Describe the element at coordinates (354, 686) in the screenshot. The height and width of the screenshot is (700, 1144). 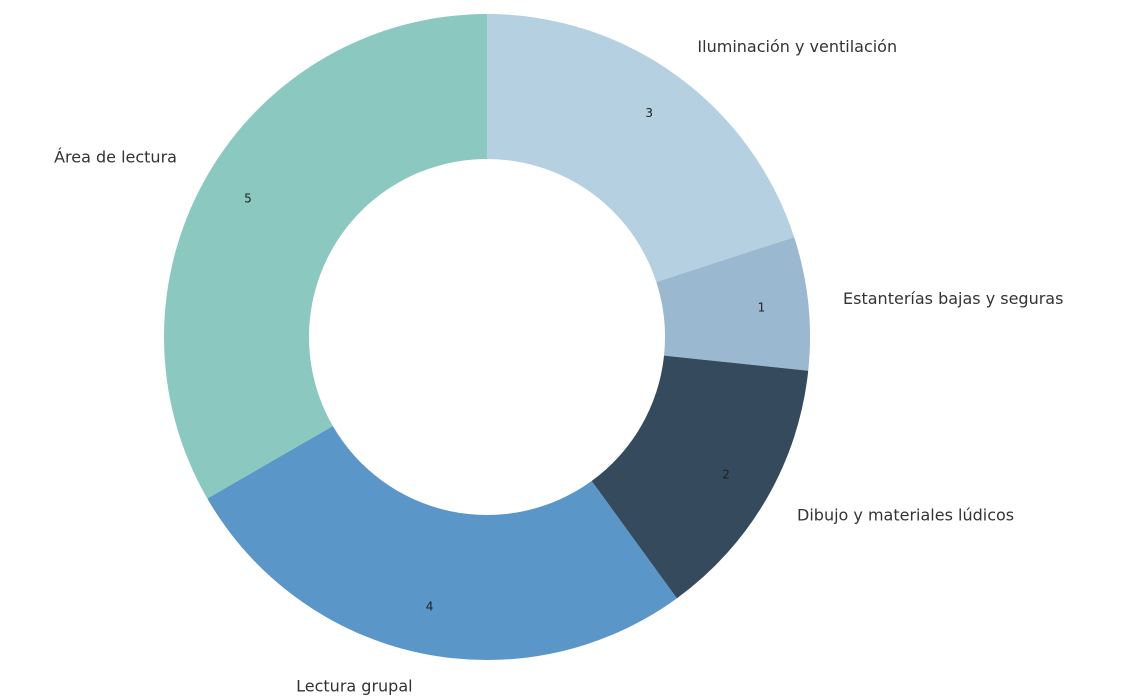
I see `slice-label: Lectura grupal` at that location.